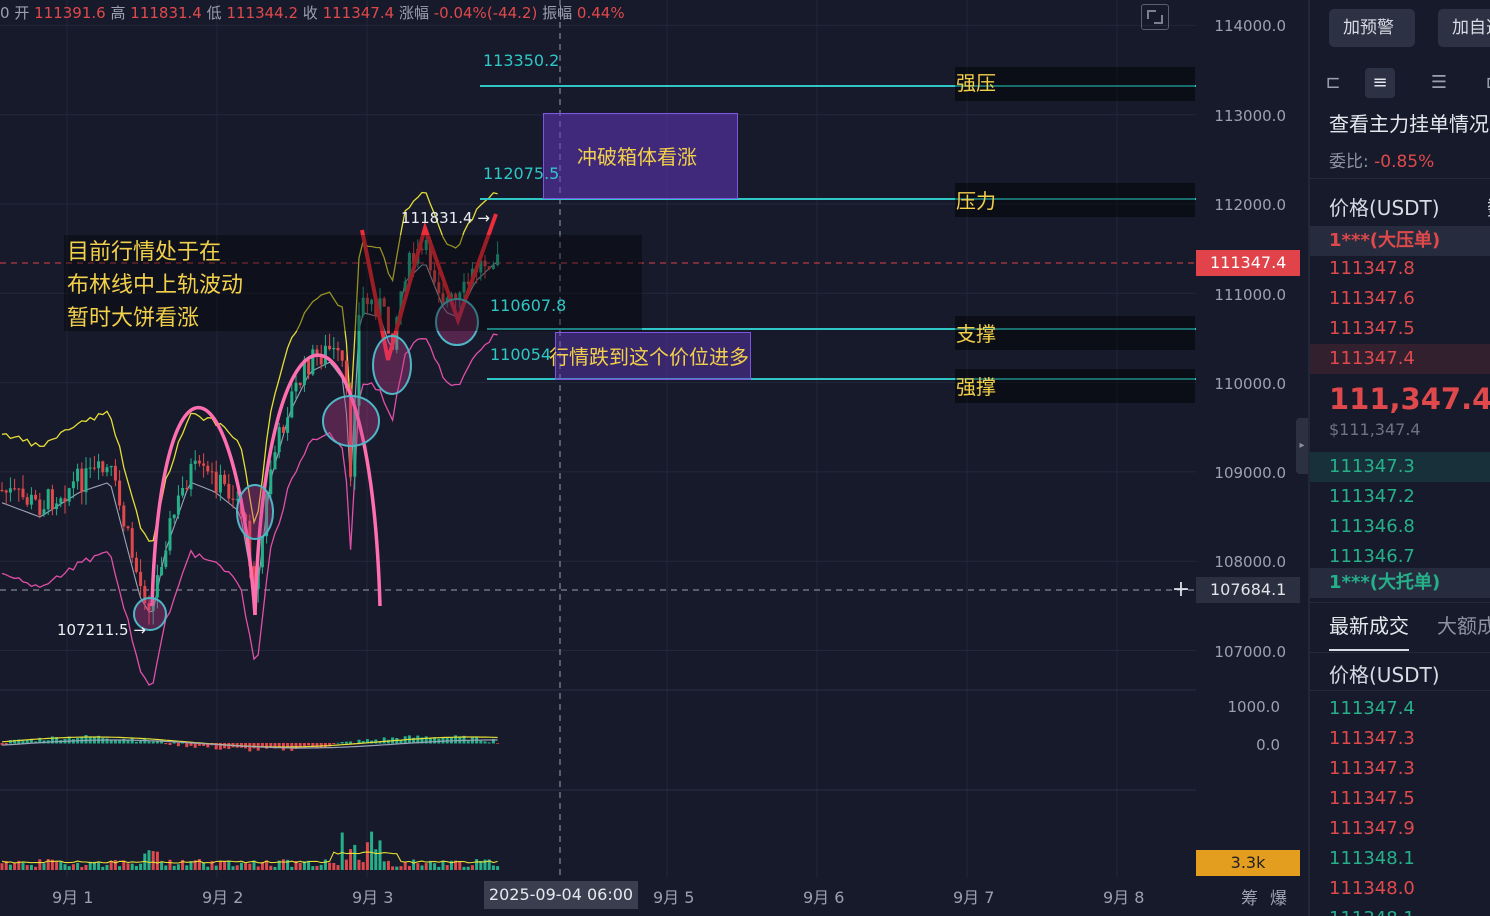 This screenshot has height=916, width=1490. What do you see at coordinates (1124, 897) in the screenshot?
I see `date-tick: 9月 8` at bounding box center [1124, 897].